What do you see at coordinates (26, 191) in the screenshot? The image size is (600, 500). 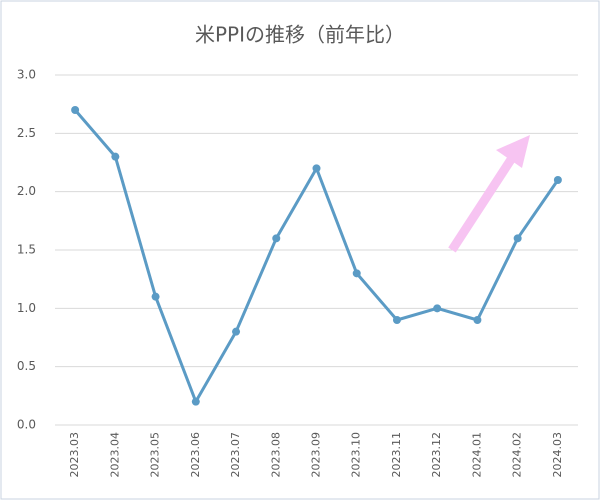 I see `y-tick-label: 2.0` at bounding box center [26, 191].